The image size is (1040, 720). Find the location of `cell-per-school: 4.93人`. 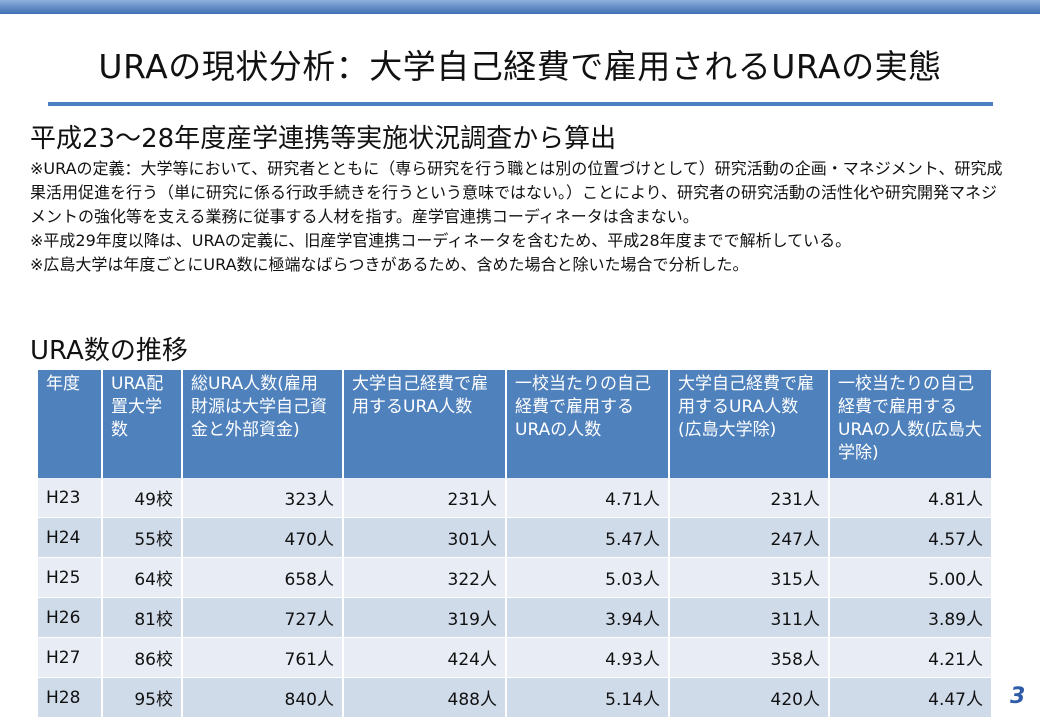

cell-per-school: 4.93人 is located at coordinates (588, 657).